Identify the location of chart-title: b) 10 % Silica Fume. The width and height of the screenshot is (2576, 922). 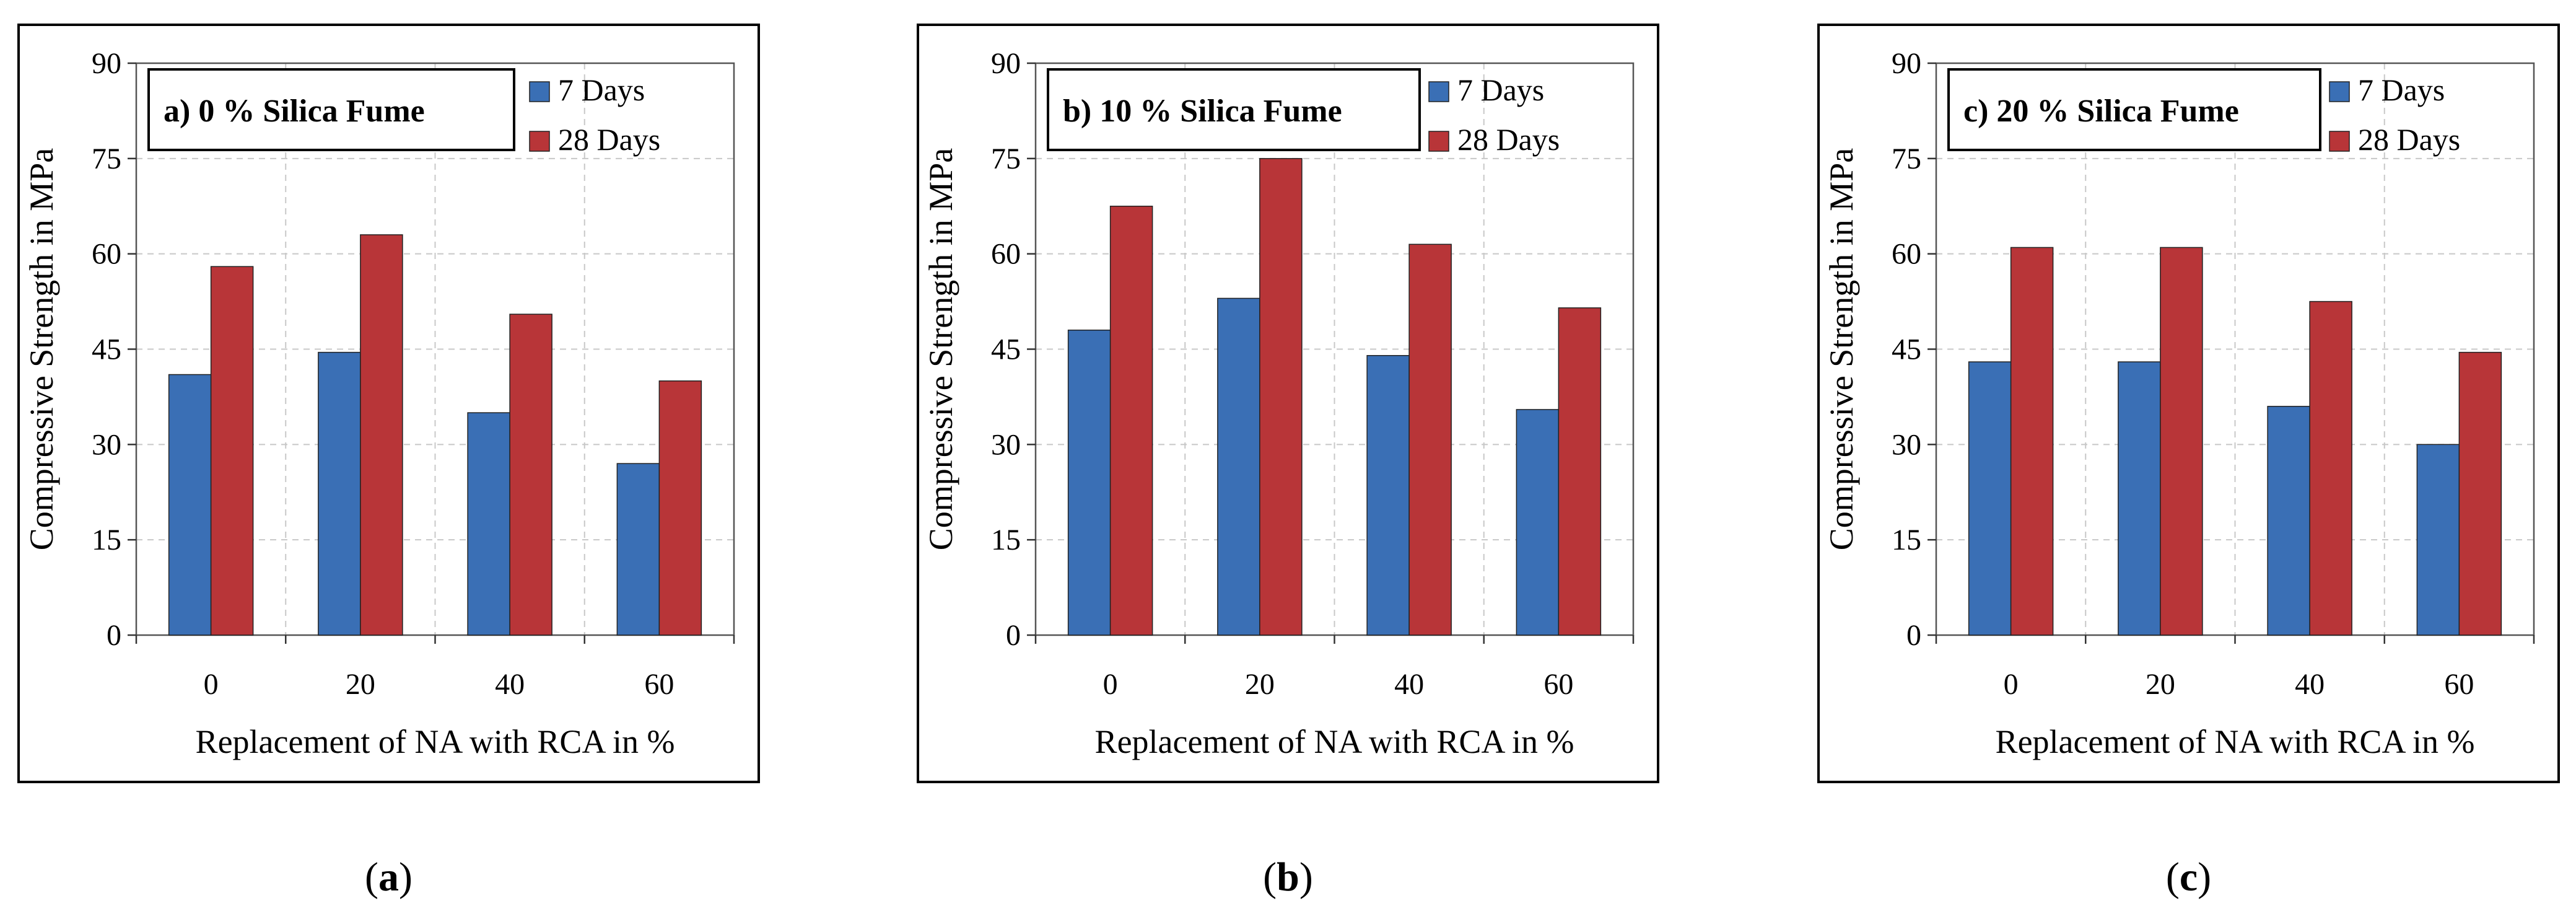
(1202, 111).